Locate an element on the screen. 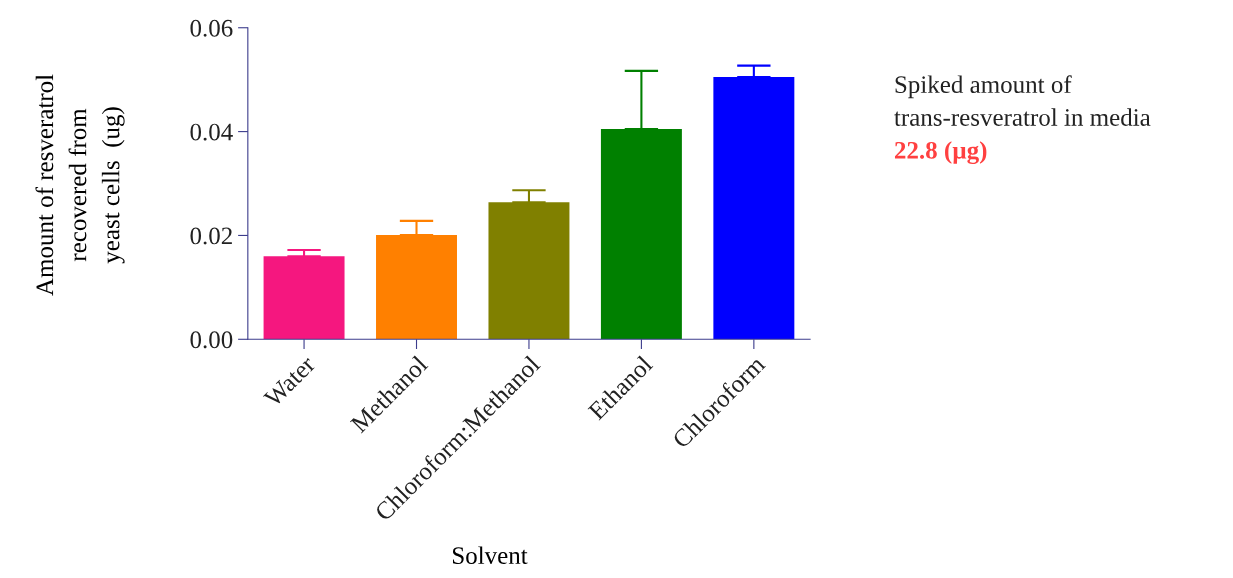  text: Spiked amount of is located at coordinates (983, 87).